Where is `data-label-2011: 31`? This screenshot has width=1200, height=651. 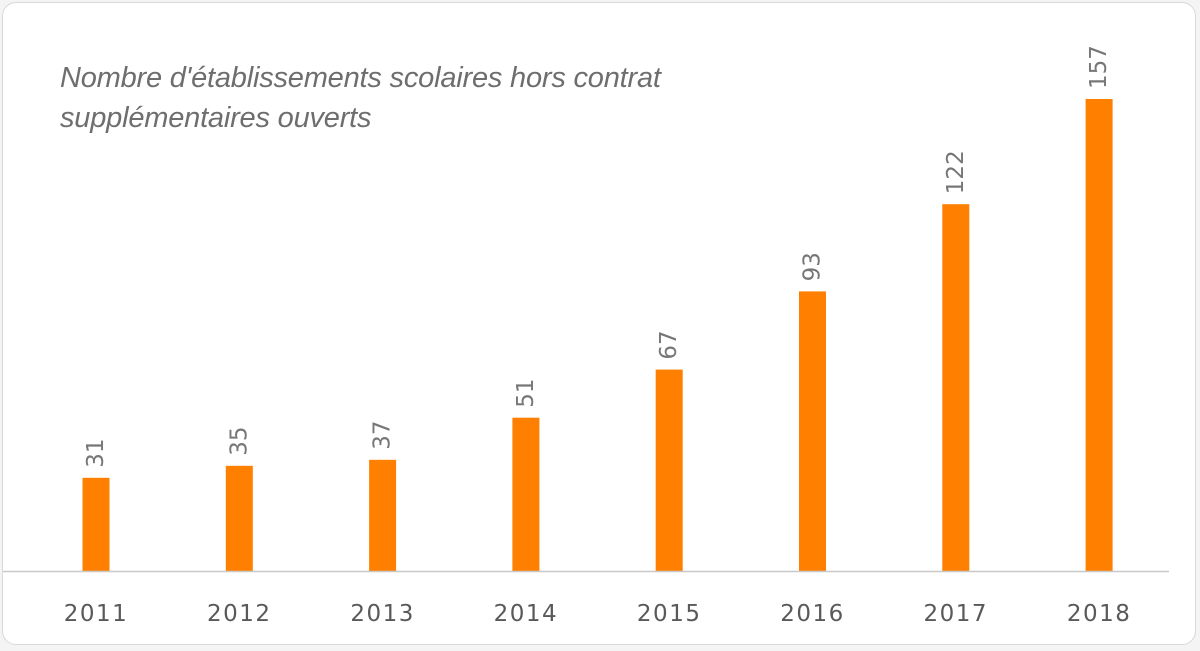
data-label-2011: 31 is located at coordinates (96, 453).